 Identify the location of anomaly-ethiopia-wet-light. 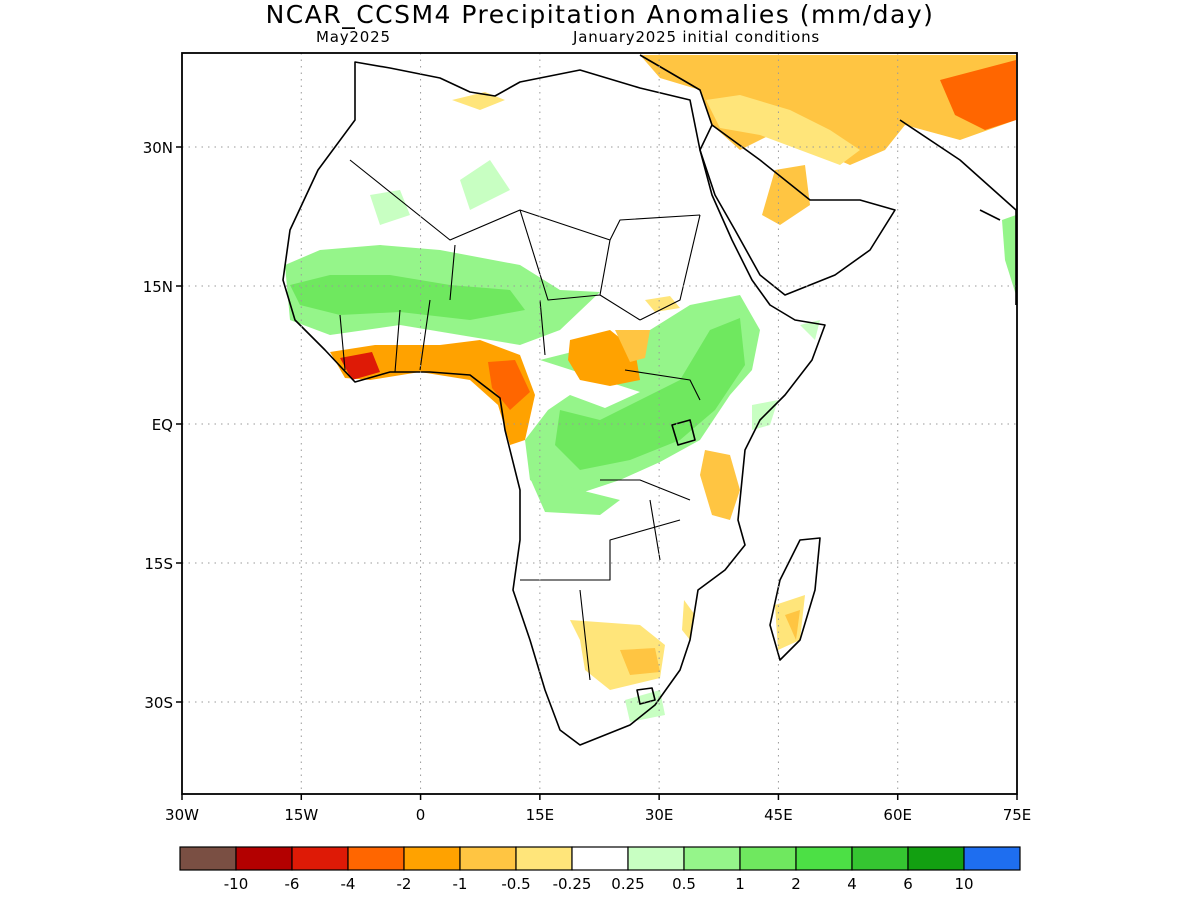
(810, 330).